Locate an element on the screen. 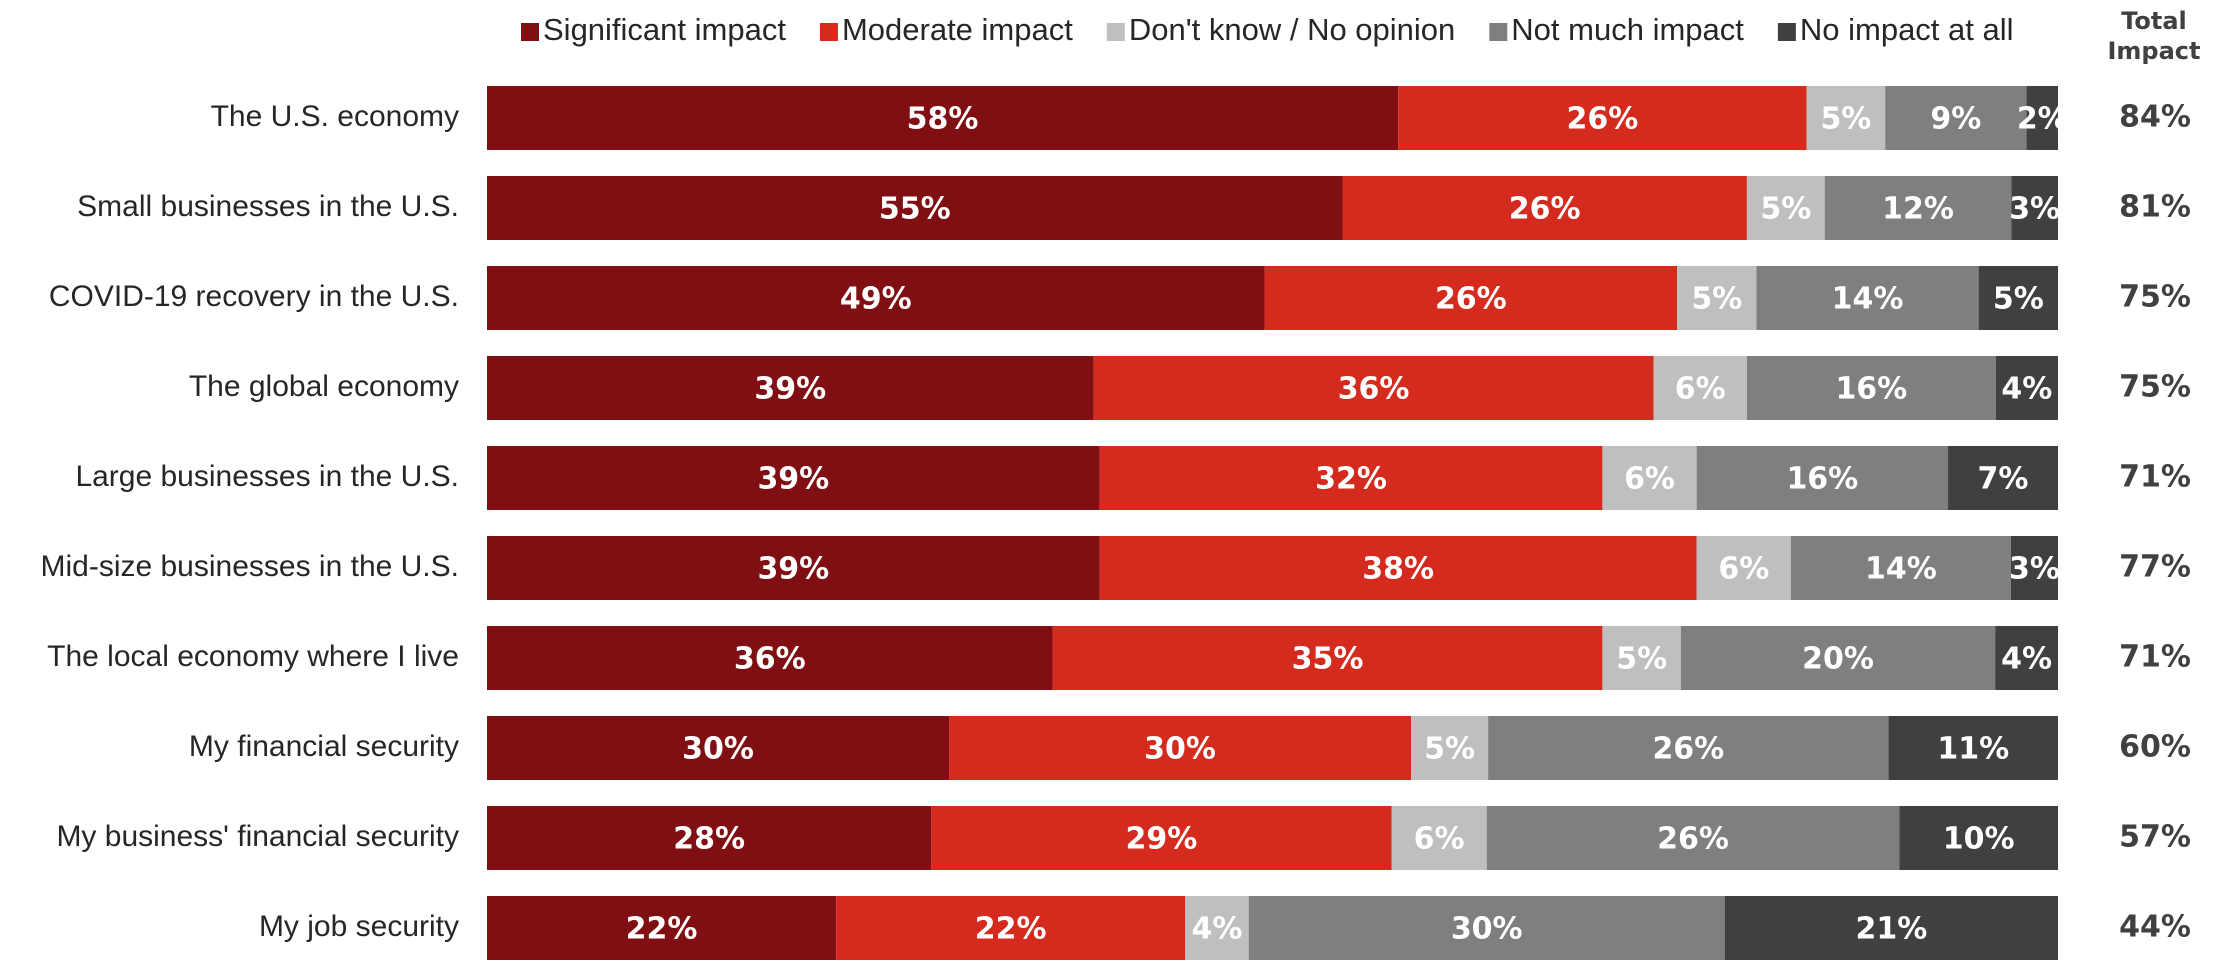  data-label: 29% is located at coordinates (1162, 839).